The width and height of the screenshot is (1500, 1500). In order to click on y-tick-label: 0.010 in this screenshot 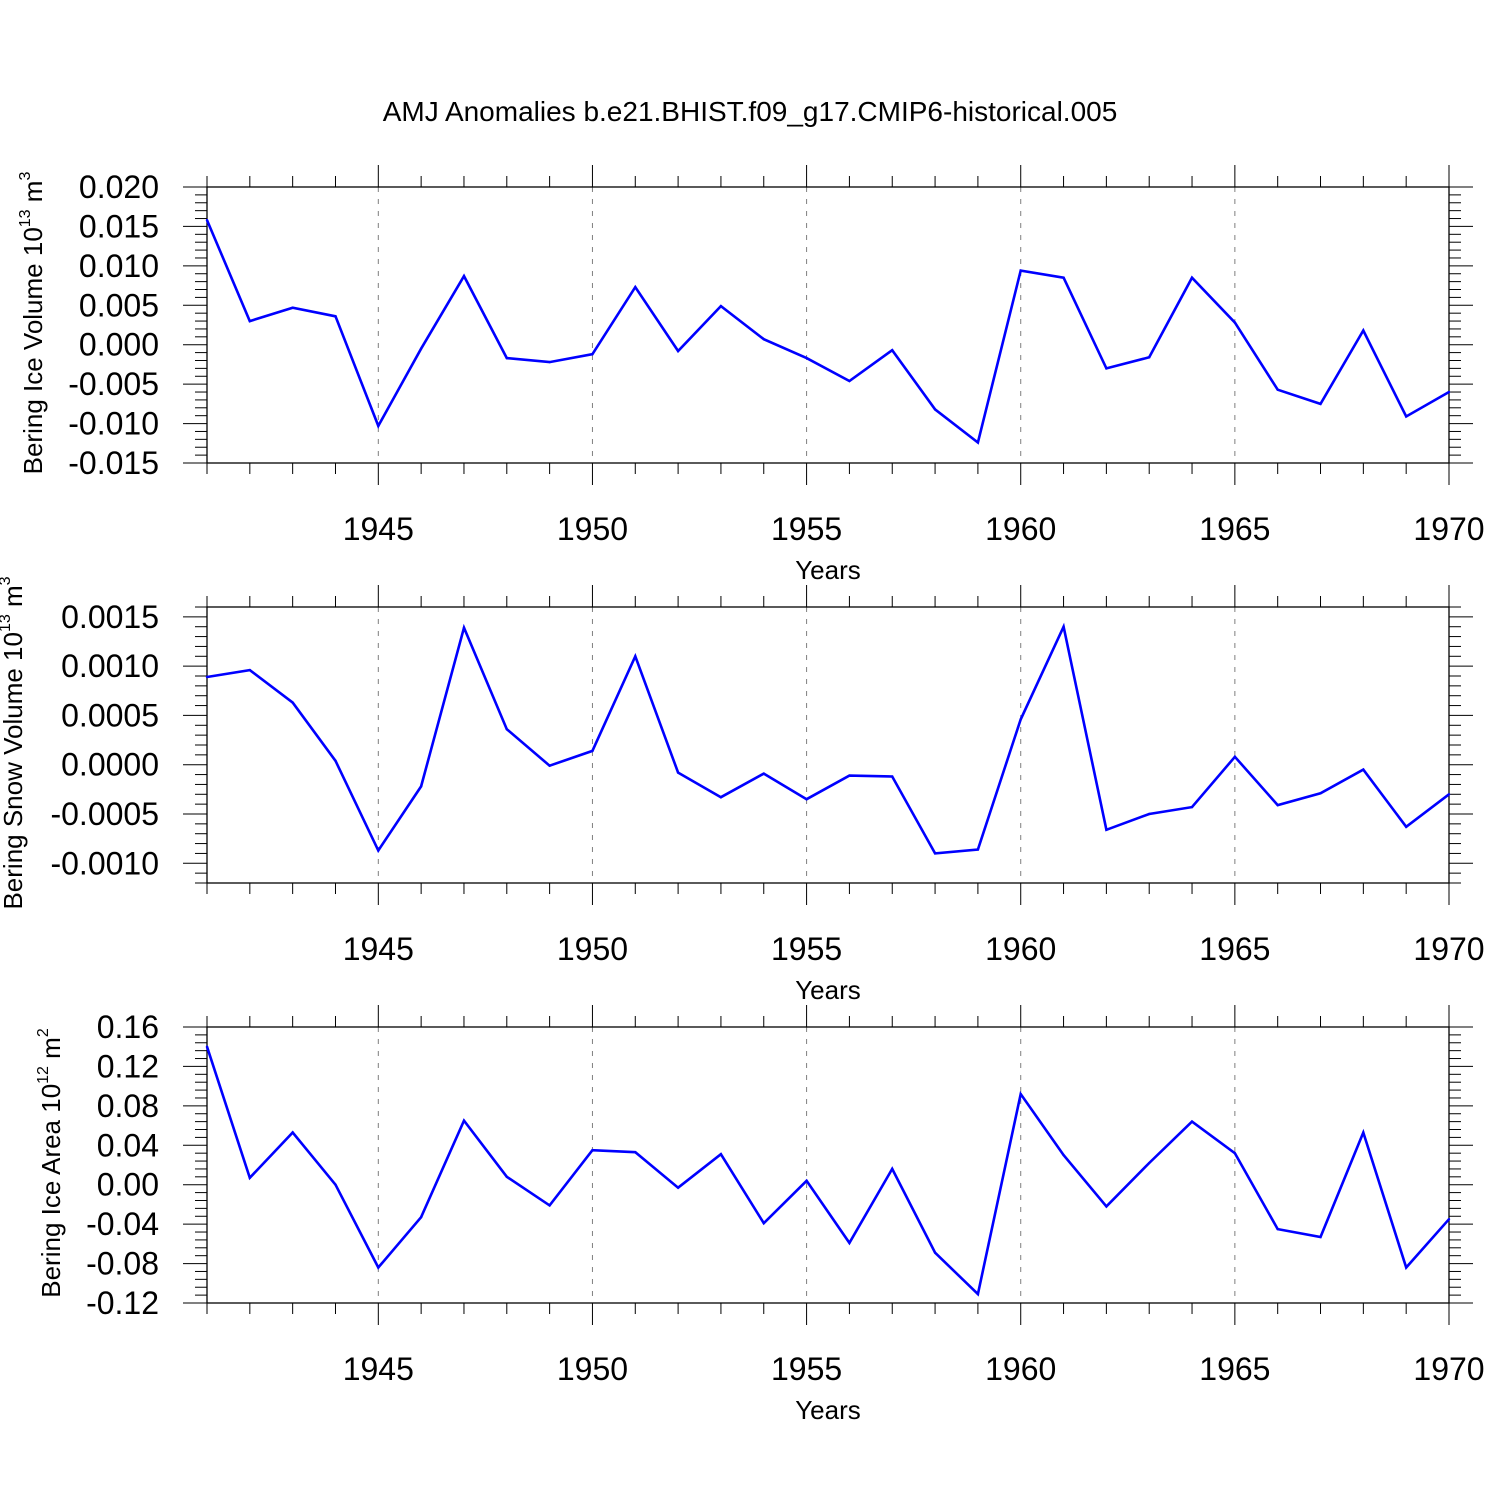, I will do `click(119, 266)`.